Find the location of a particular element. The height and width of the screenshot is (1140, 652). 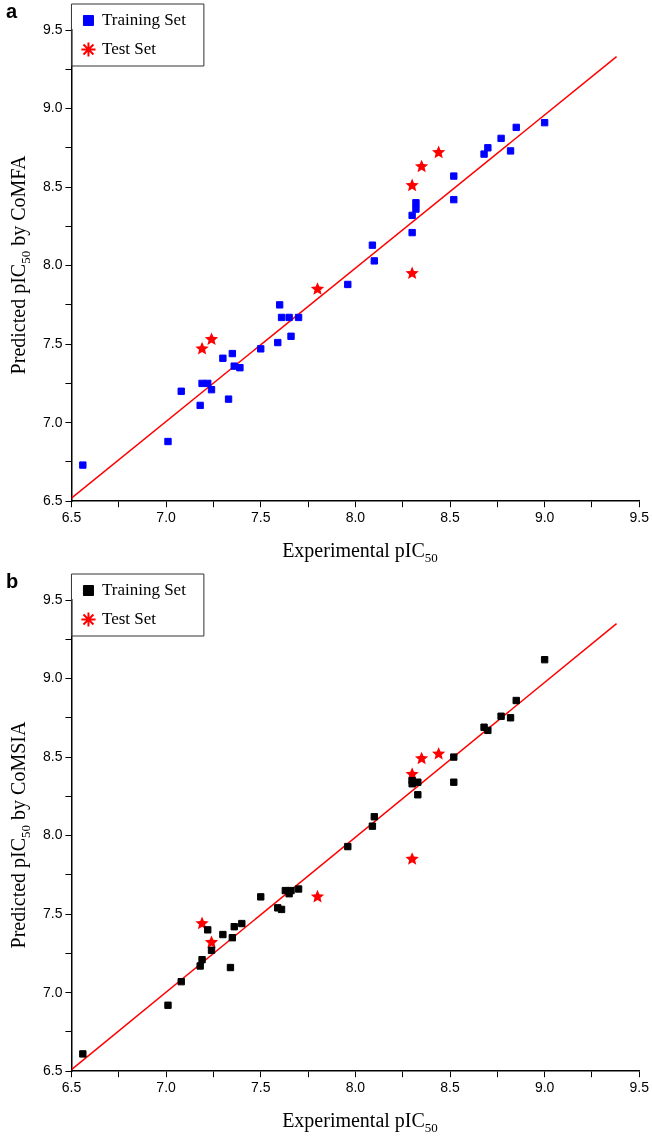

chart-title: a is located at coordinates (12, 11).